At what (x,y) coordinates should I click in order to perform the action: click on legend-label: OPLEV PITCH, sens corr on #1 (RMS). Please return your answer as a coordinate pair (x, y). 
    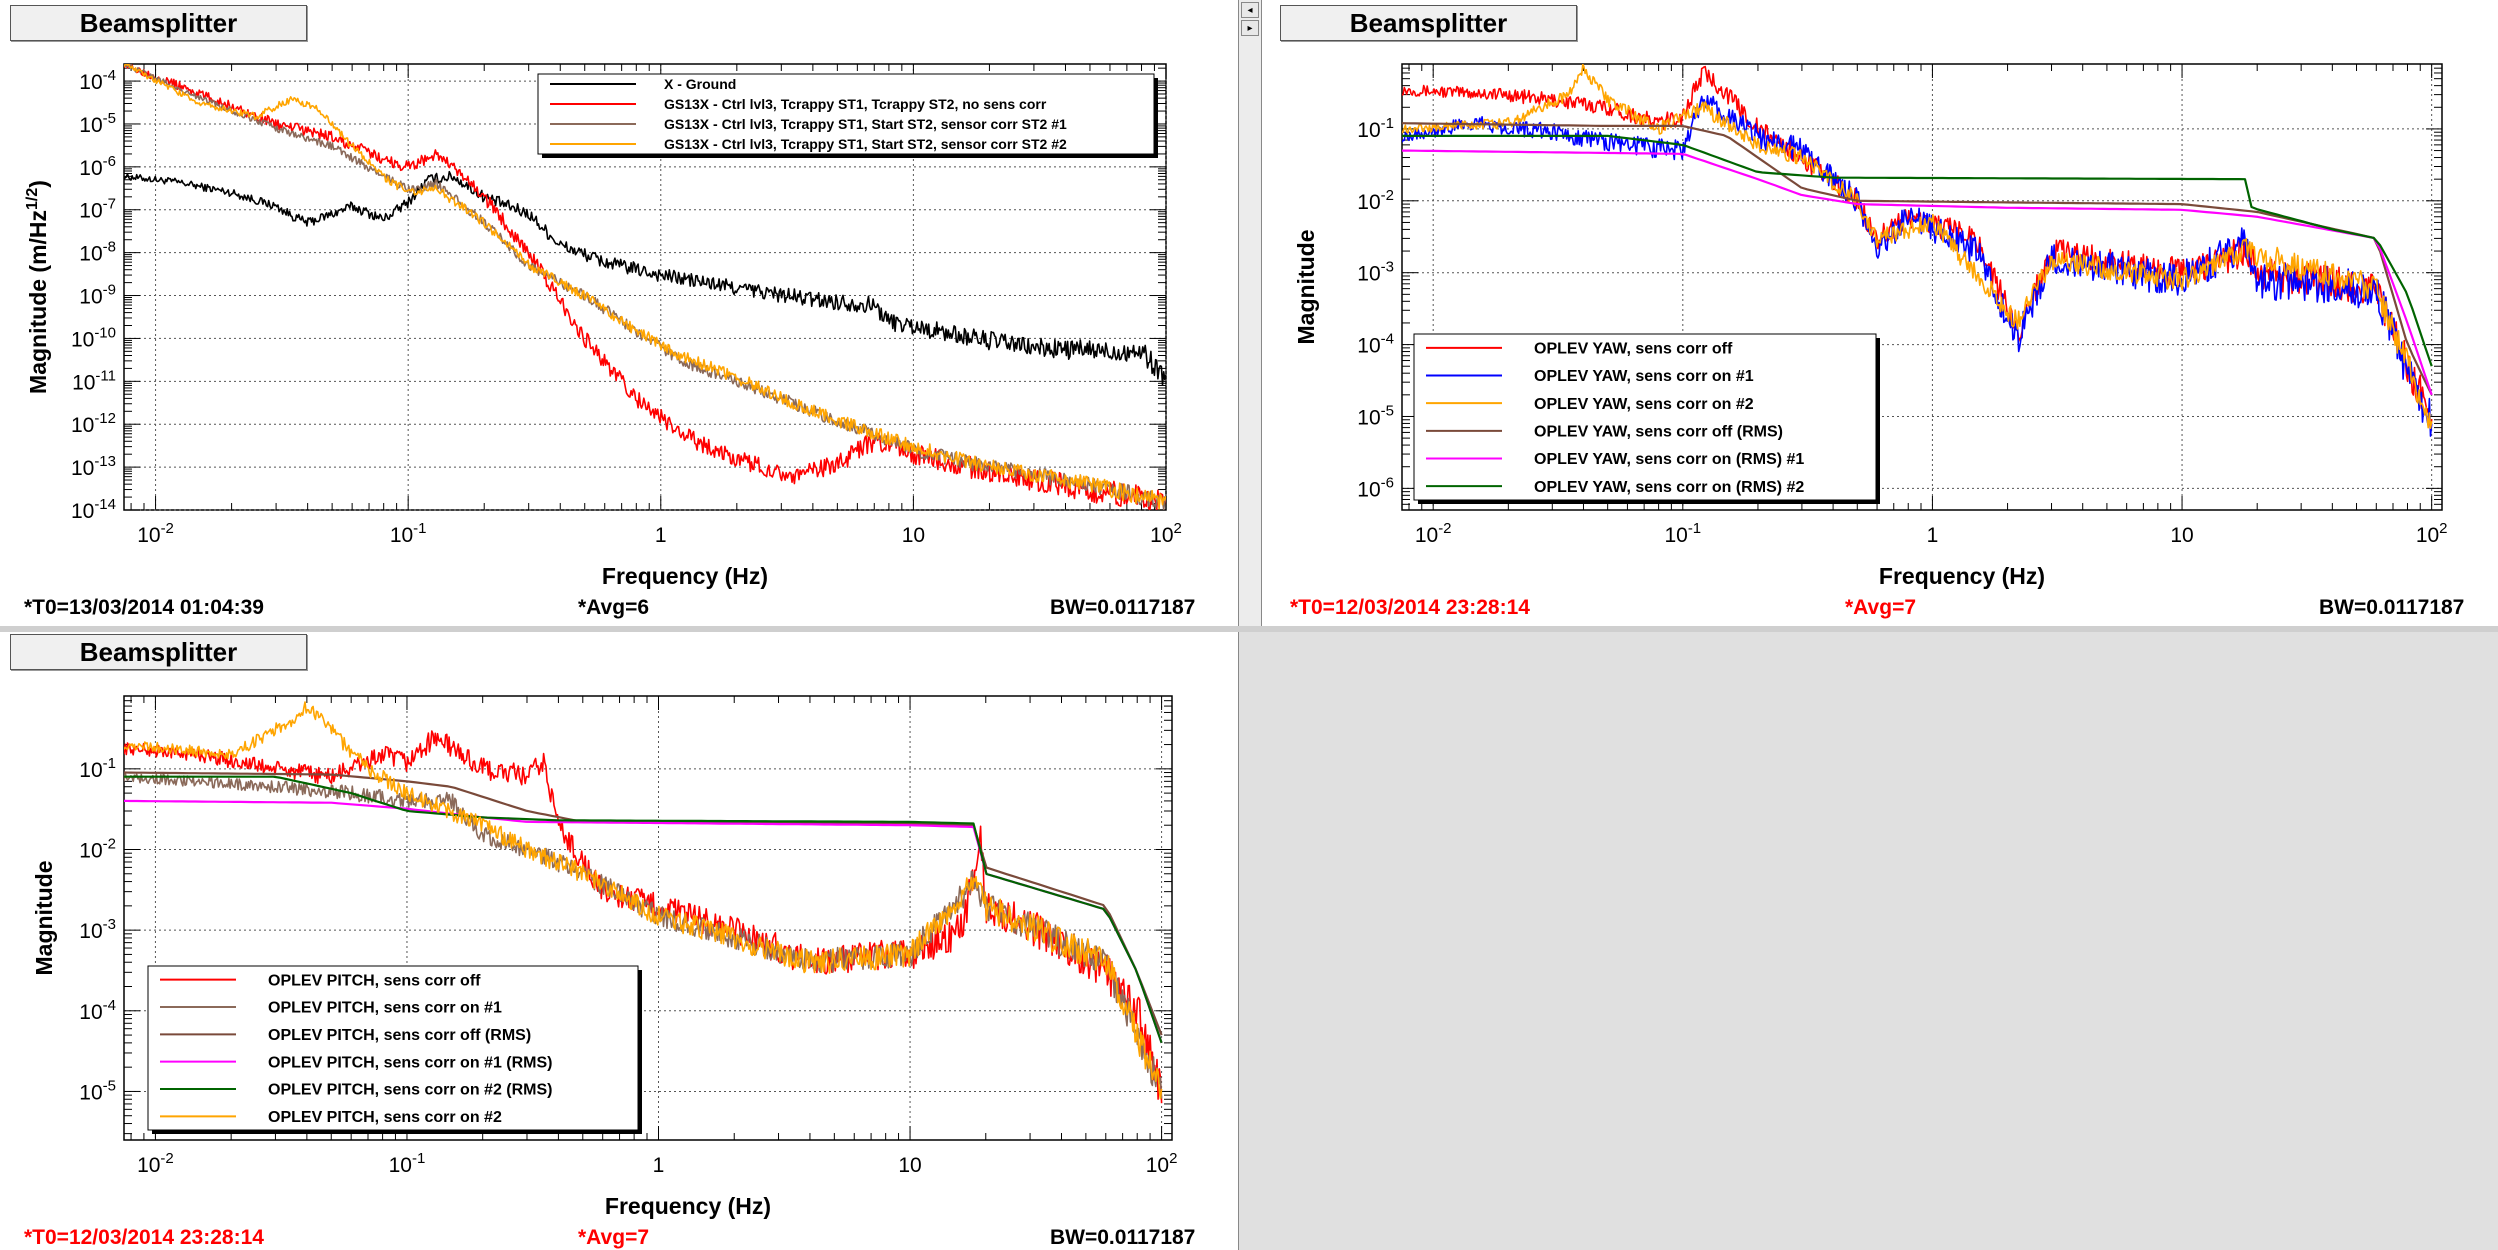
    Looking at the image, I should click on (410, 1062).